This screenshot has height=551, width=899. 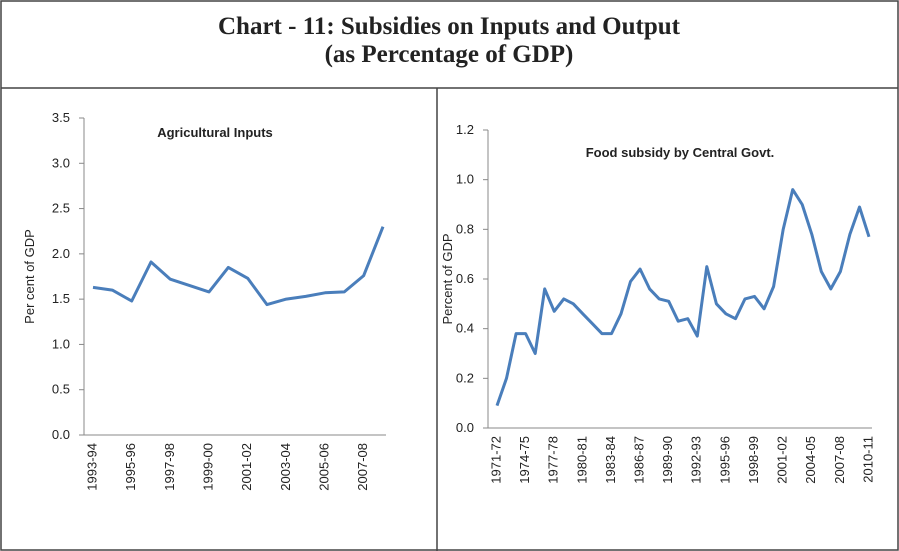 I want to click on x-tick-label: 1986-87, so click(x=639, y=460).